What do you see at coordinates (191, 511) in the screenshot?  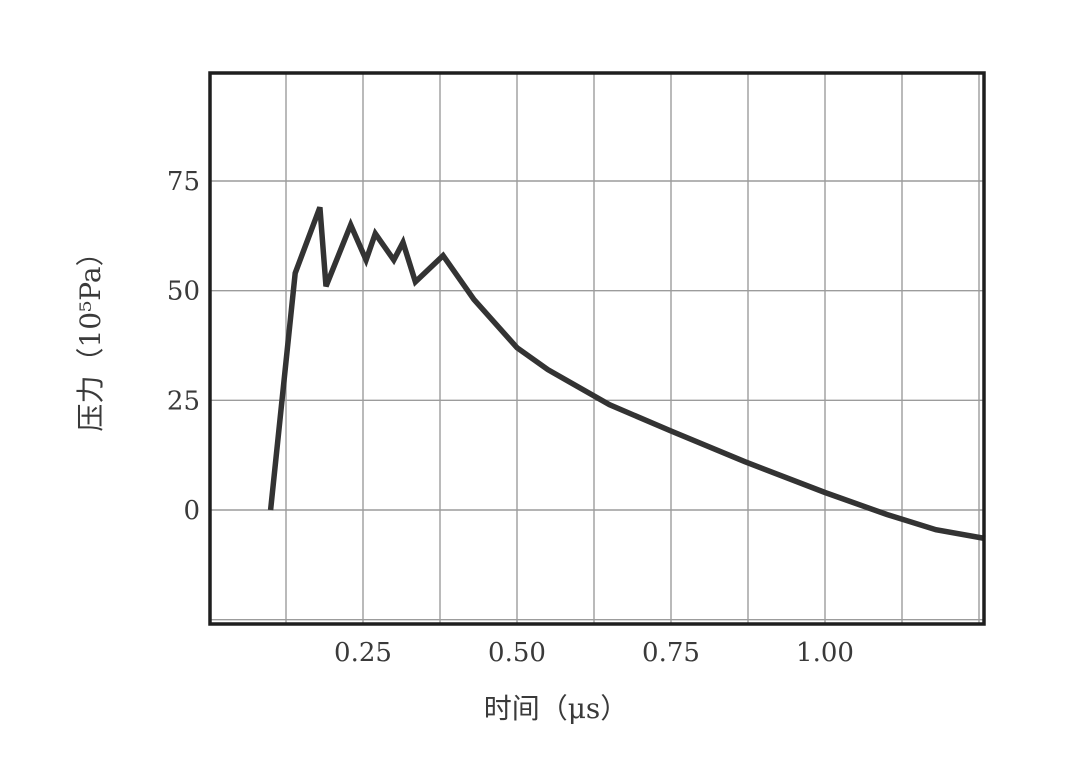 I see `y-tick-label: 0` at bounding box center [191, 511].